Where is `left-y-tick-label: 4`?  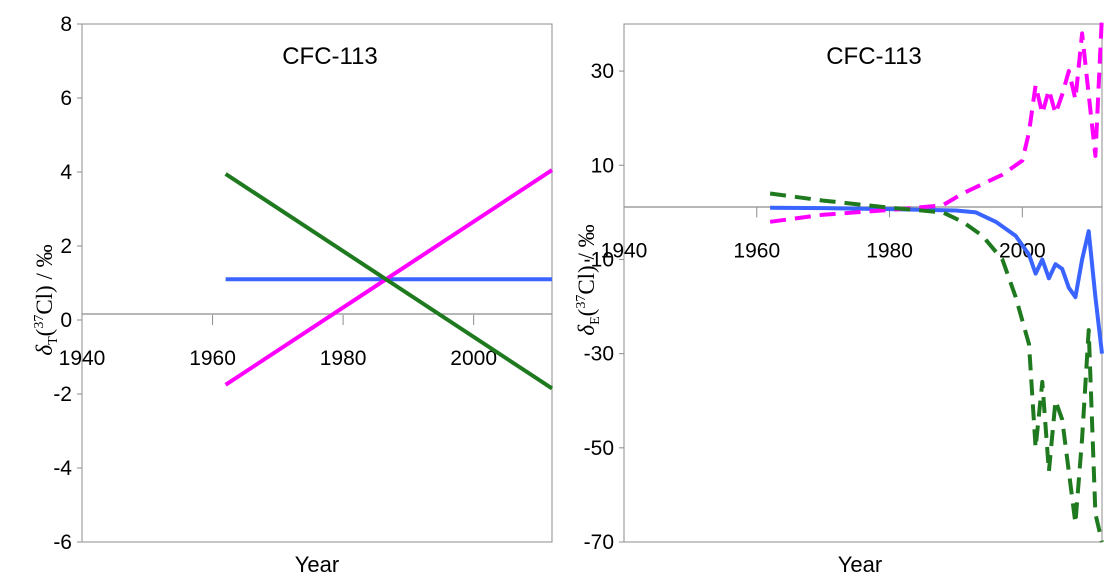 left-y-tick-label: 4 is located at coordinates (66, 172).